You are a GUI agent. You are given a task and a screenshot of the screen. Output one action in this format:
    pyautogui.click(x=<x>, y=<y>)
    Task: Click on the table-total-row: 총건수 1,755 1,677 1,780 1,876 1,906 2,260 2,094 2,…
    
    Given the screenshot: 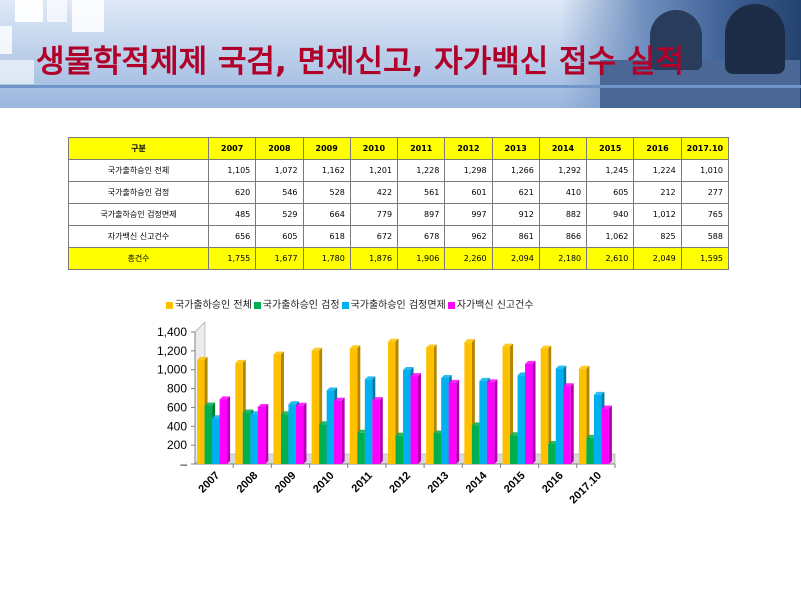 What is the action you would take?
    pyautogui.click(x=399, y=258)
    